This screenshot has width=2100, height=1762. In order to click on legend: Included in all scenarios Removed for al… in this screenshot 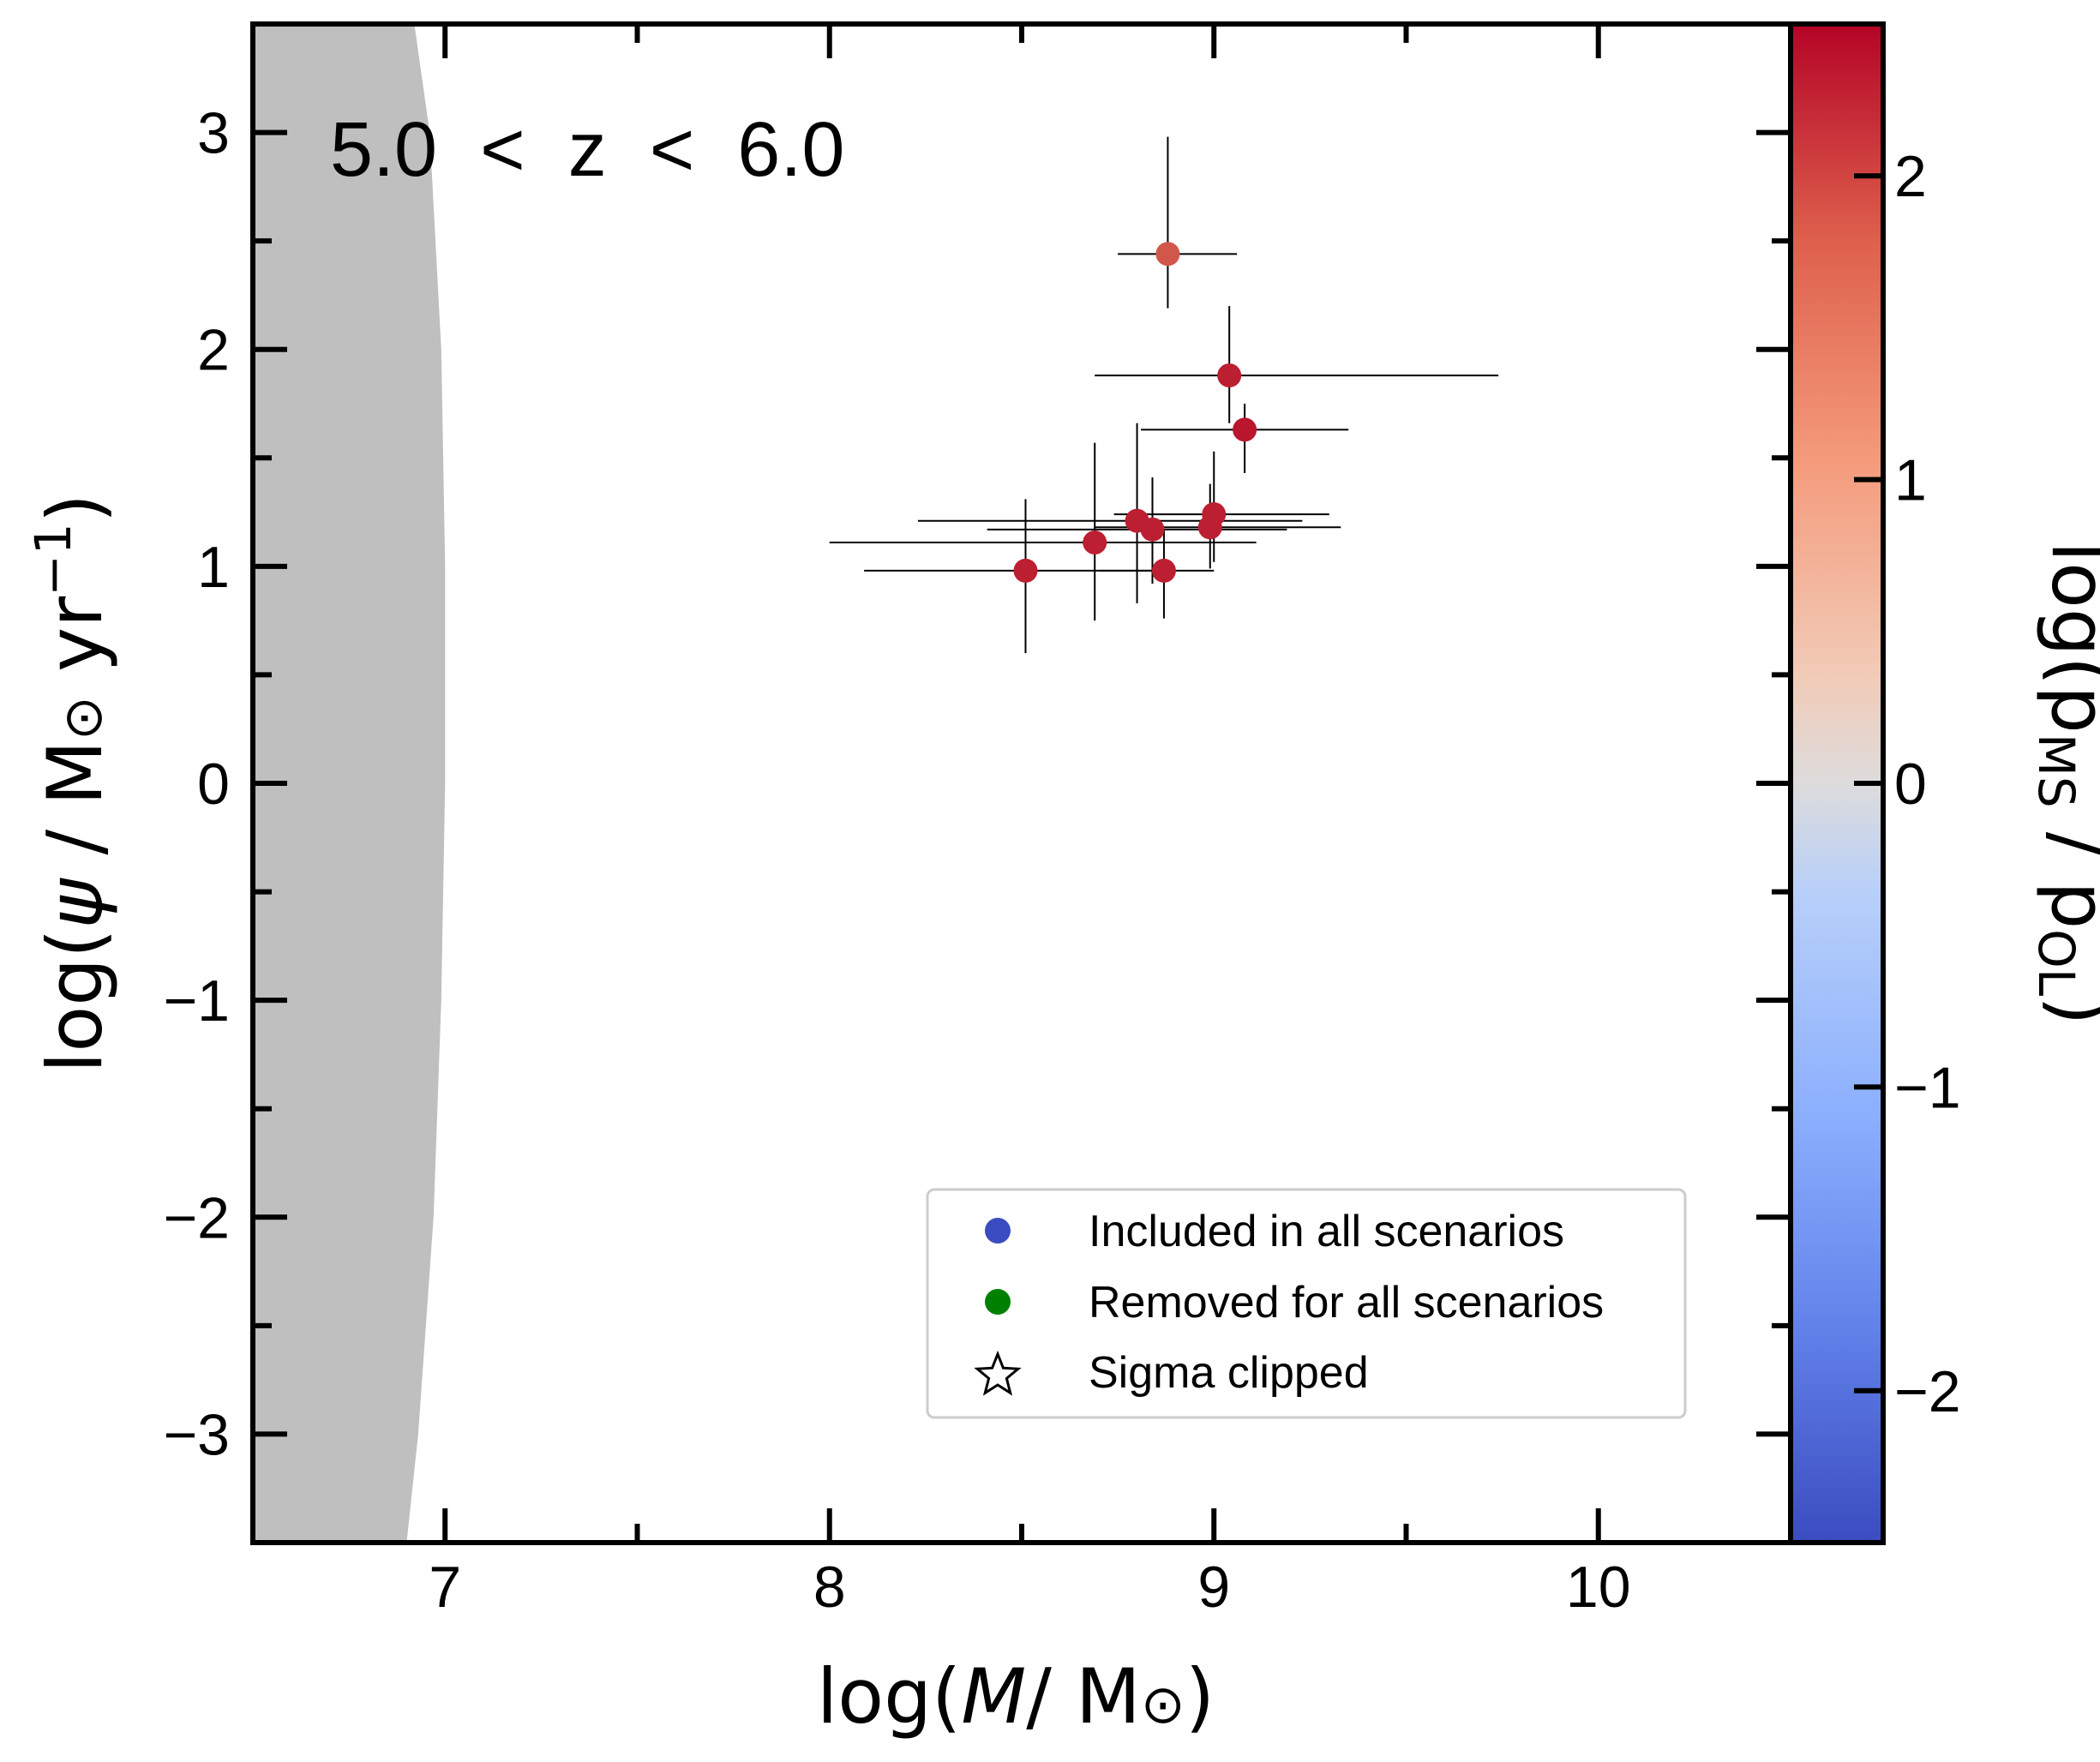, I will do `click(1306, 1303)`.